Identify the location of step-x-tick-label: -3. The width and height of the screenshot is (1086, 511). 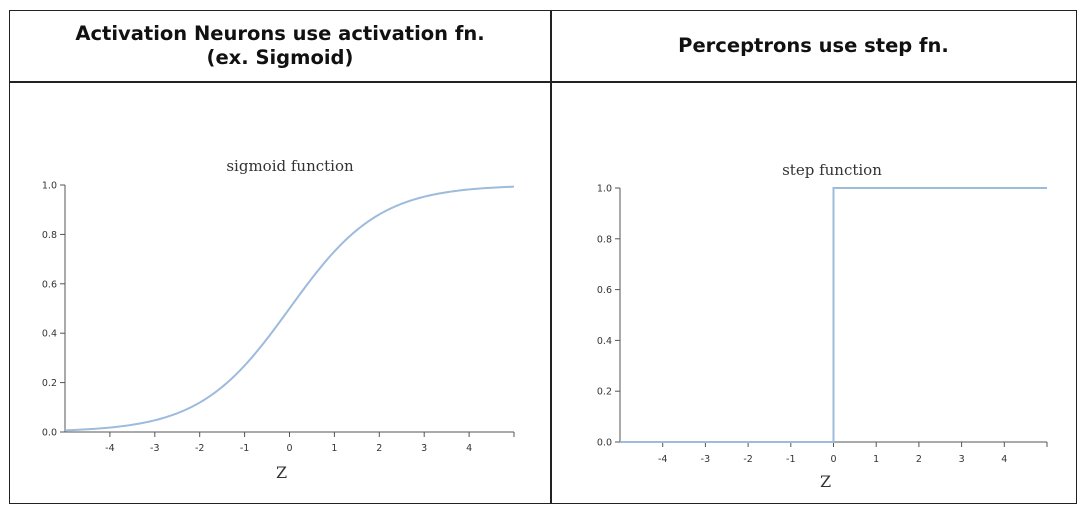
(705, 459).